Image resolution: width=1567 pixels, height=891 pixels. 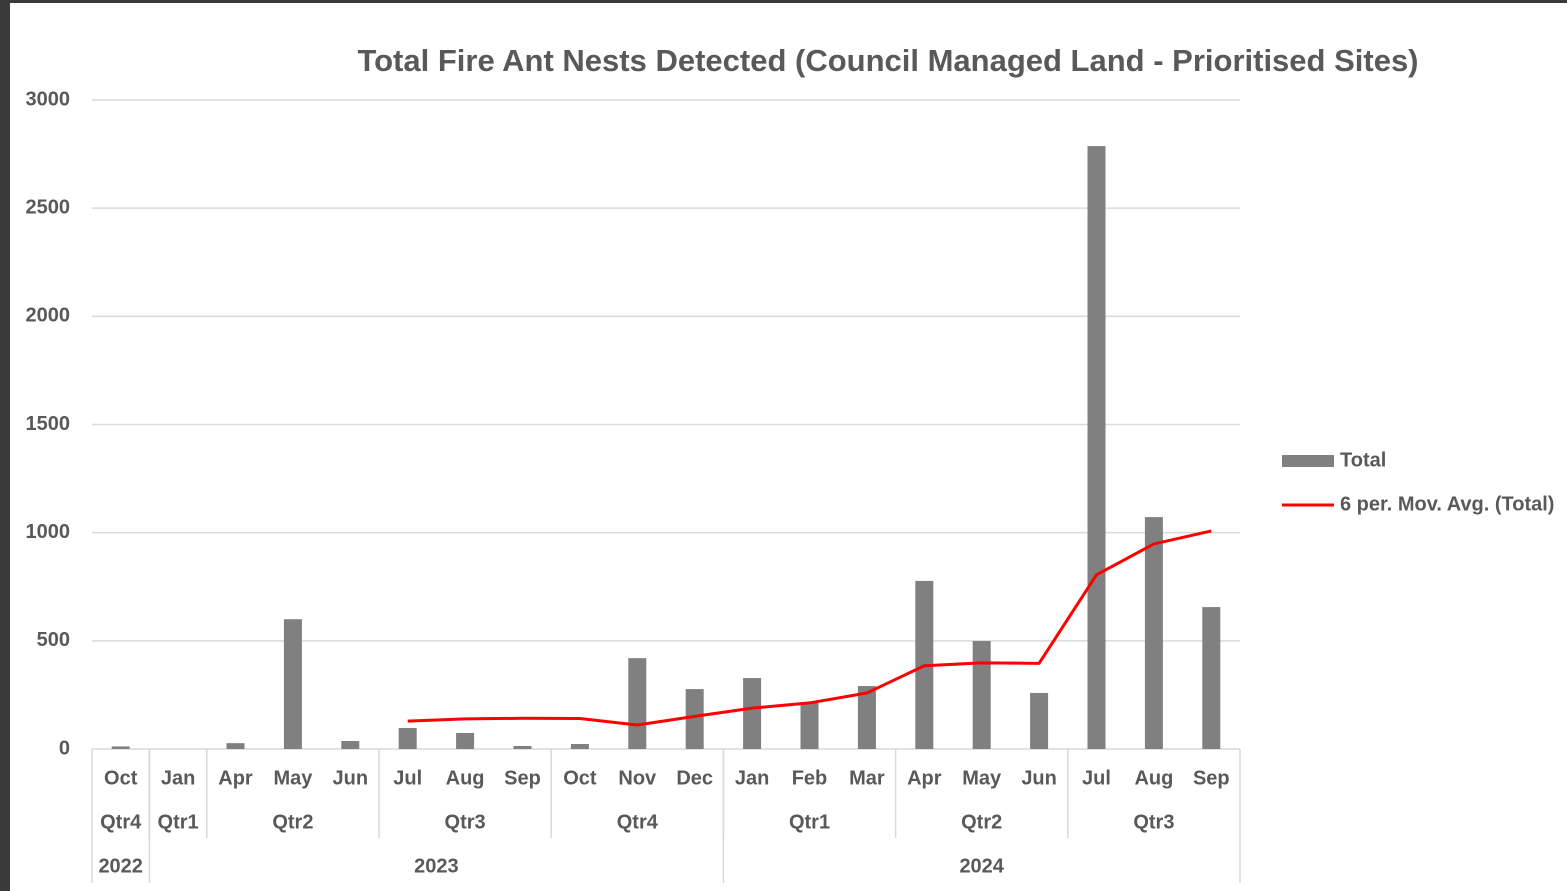 I want to click on y-tick-label: 1500, so click(x=48, y=424).